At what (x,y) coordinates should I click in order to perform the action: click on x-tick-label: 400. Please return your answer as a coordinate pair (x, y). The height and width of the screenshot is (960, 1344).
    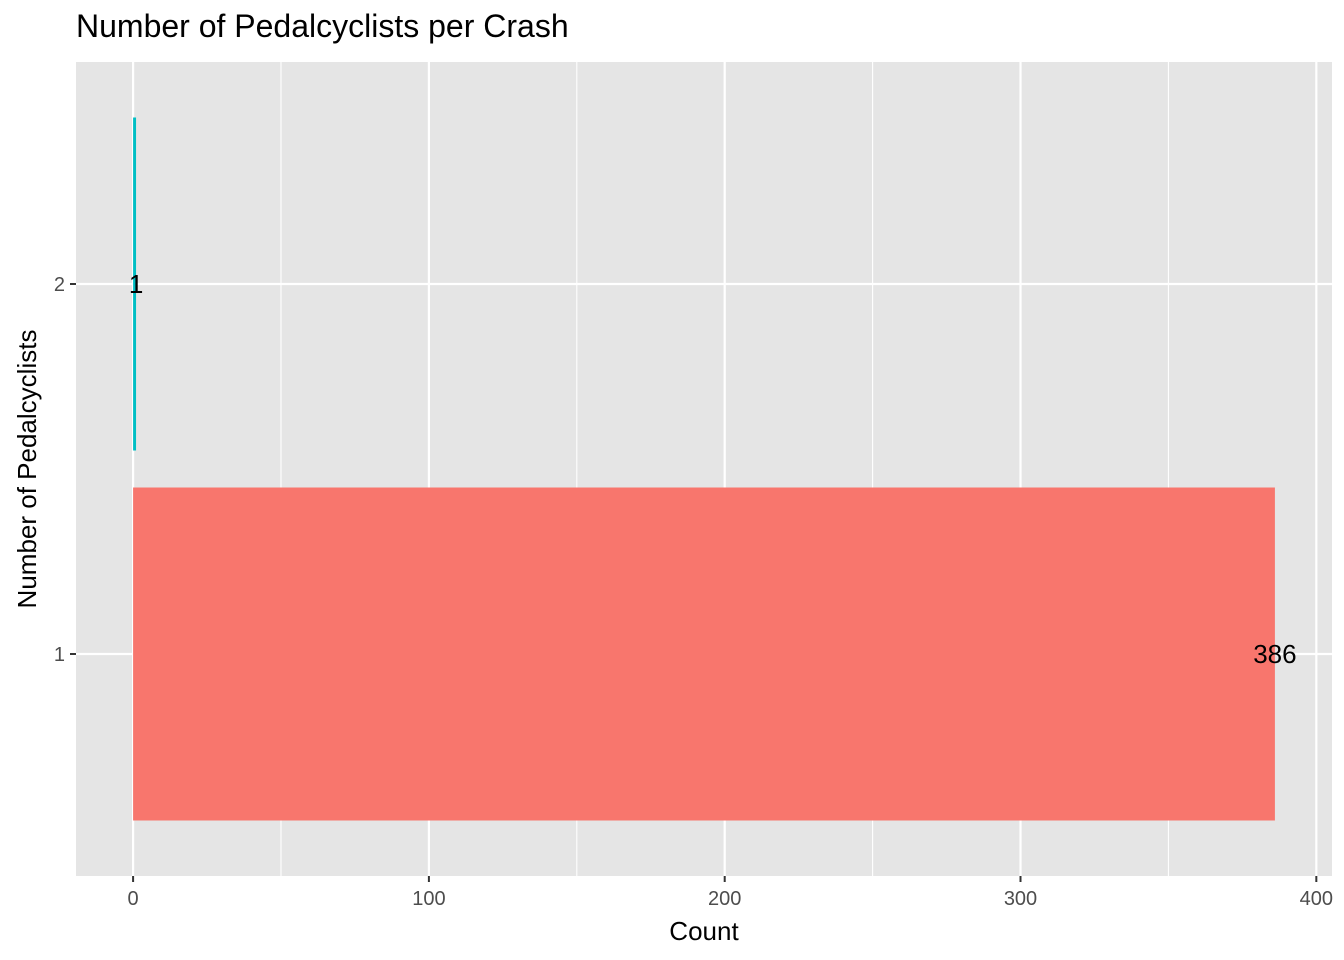
    Looking at the image, I should click on (1316, 899).